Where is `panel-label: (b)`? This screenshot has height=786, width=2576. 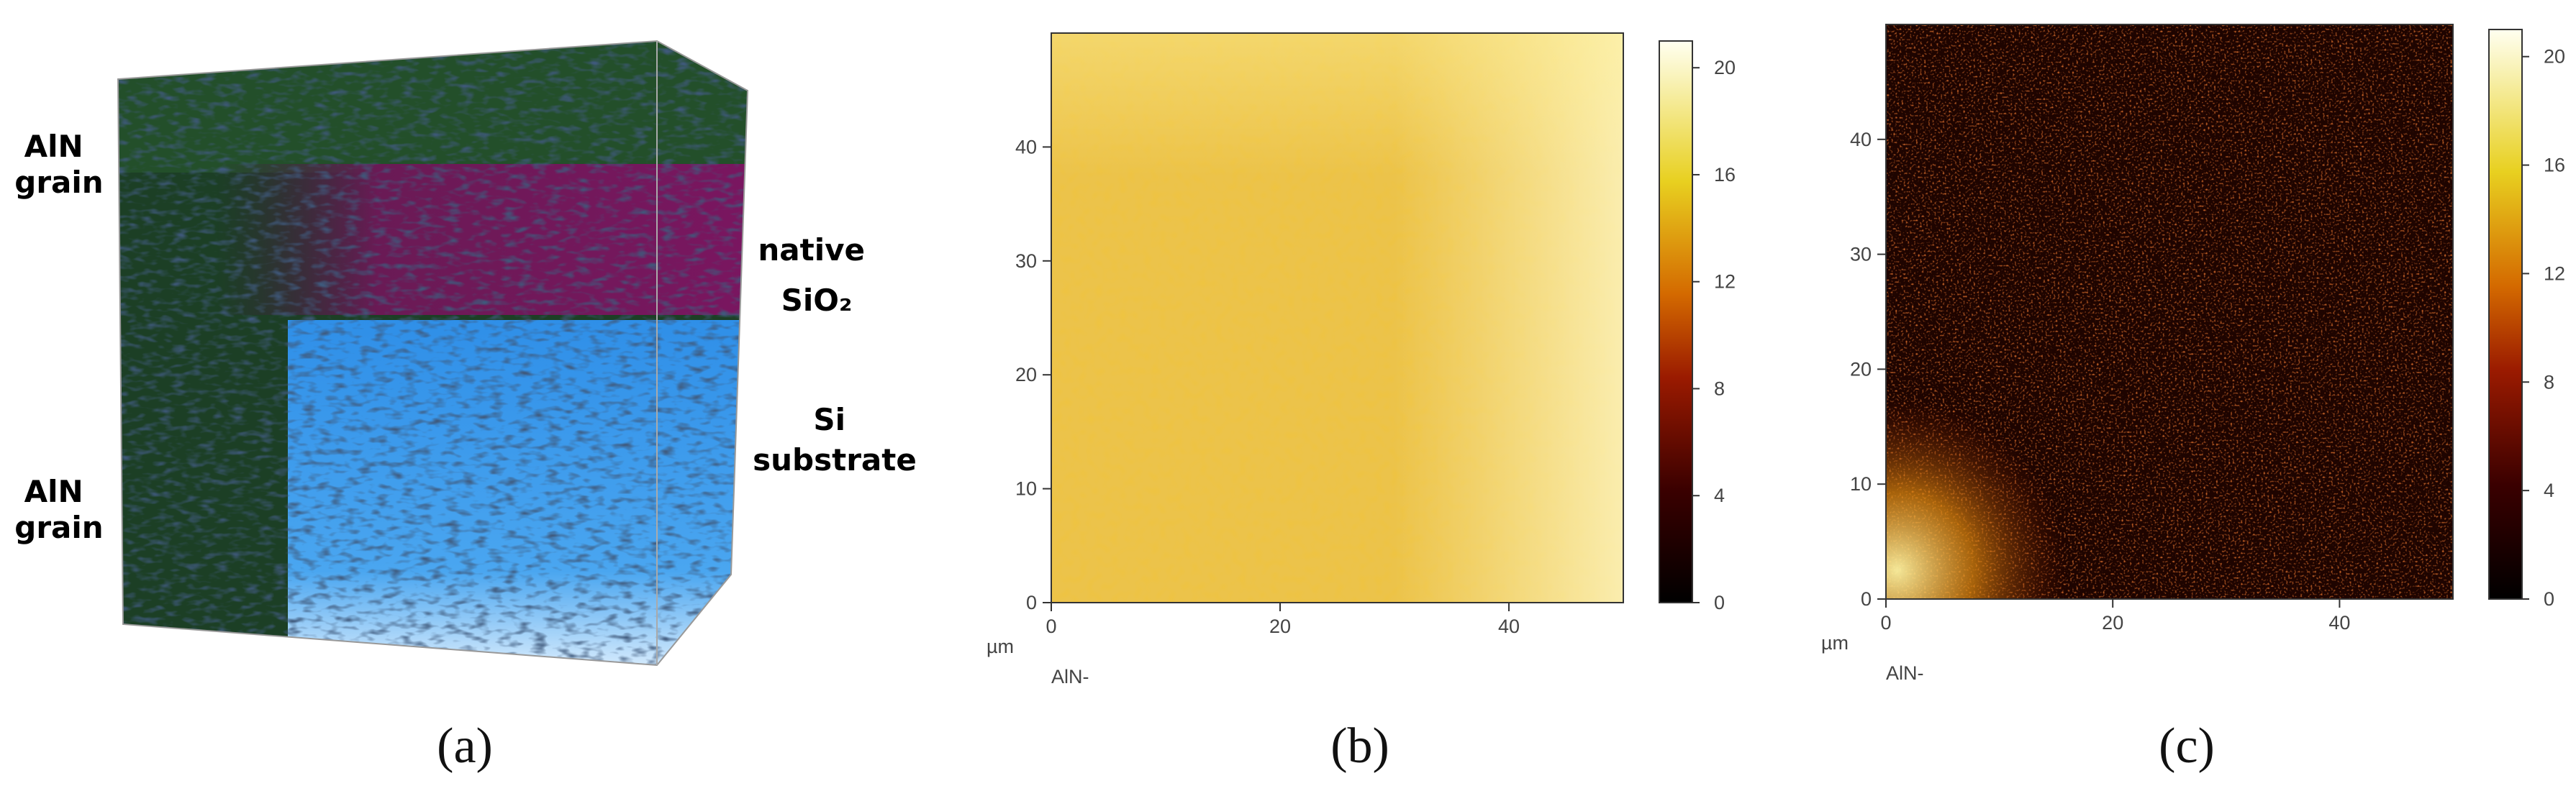
panel-label: (b) is located at coordinates (1359, 746).